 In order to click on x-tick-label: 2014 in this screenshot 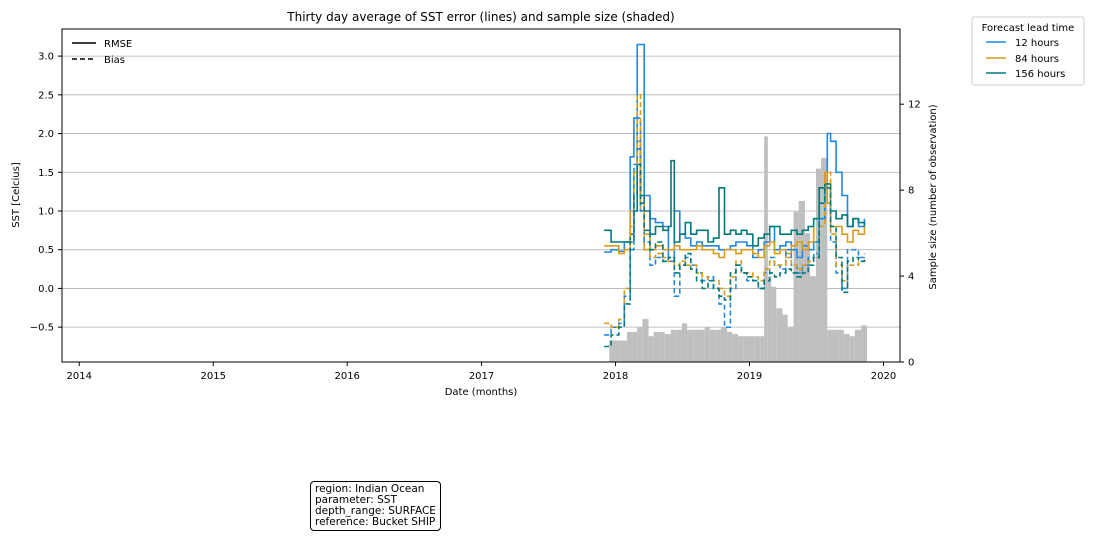, I will do `click(79, 376)`.